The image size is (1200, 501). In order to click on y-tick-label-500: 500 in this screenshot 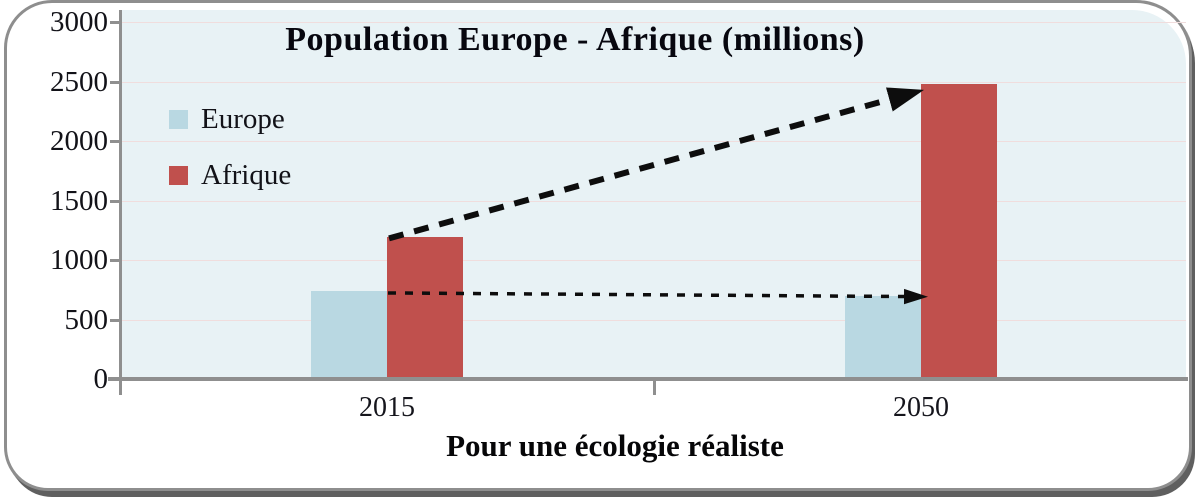, I will do `click(86, 319)`.